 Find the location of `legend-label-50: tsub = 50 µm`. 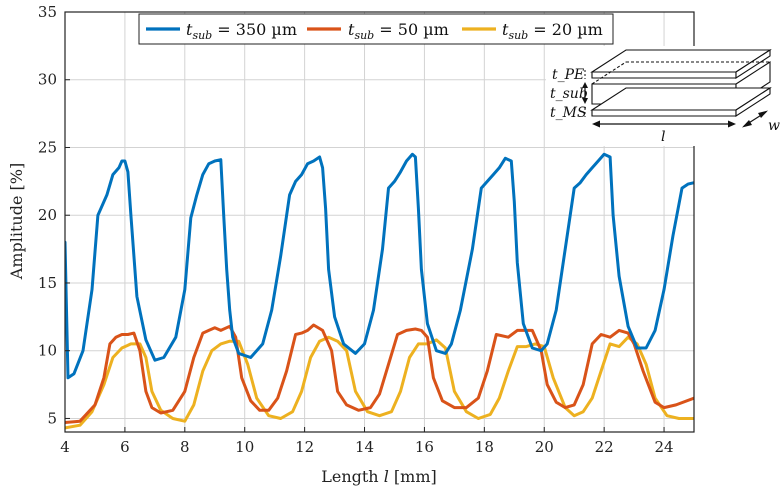

legend-label-50: tsub = 50 µm is located at coordinates (398, 31).